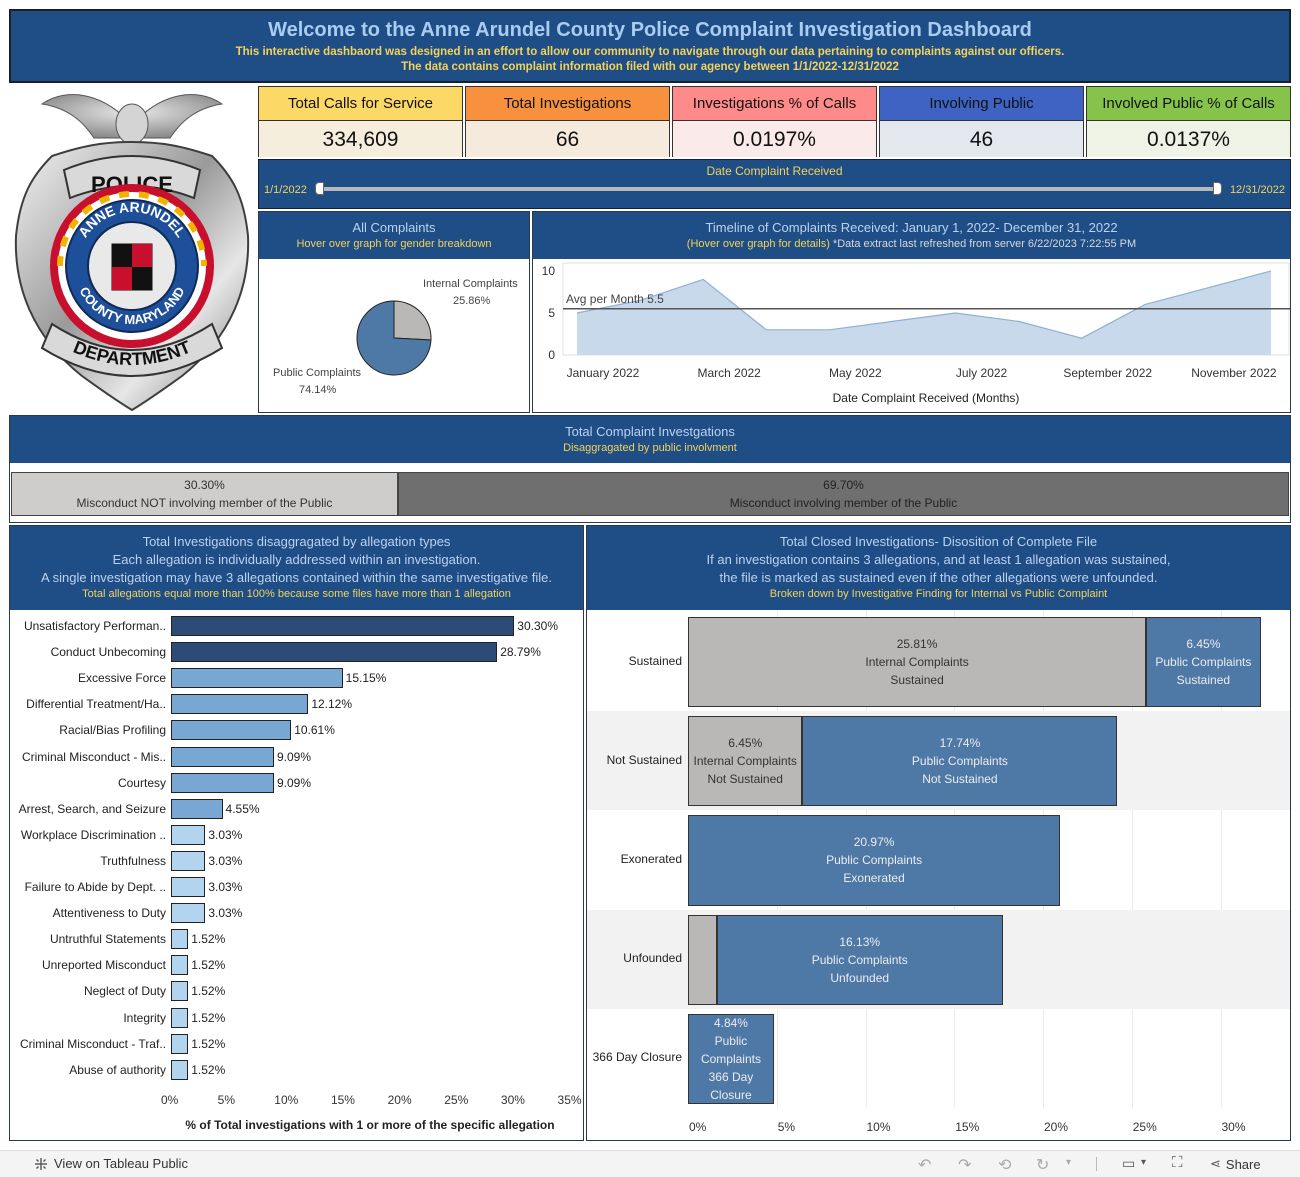 This screenshot has height=1177, width=1300. I want to click on disposition-category-label: Exonerated, so click(651, 859).